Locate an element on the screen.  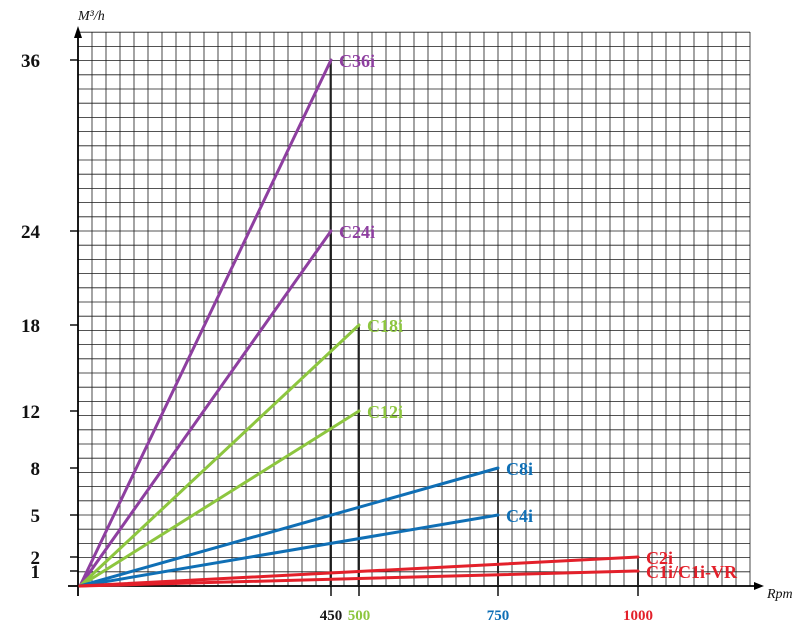
series-label: C4i is located at coordinates (519, 516).